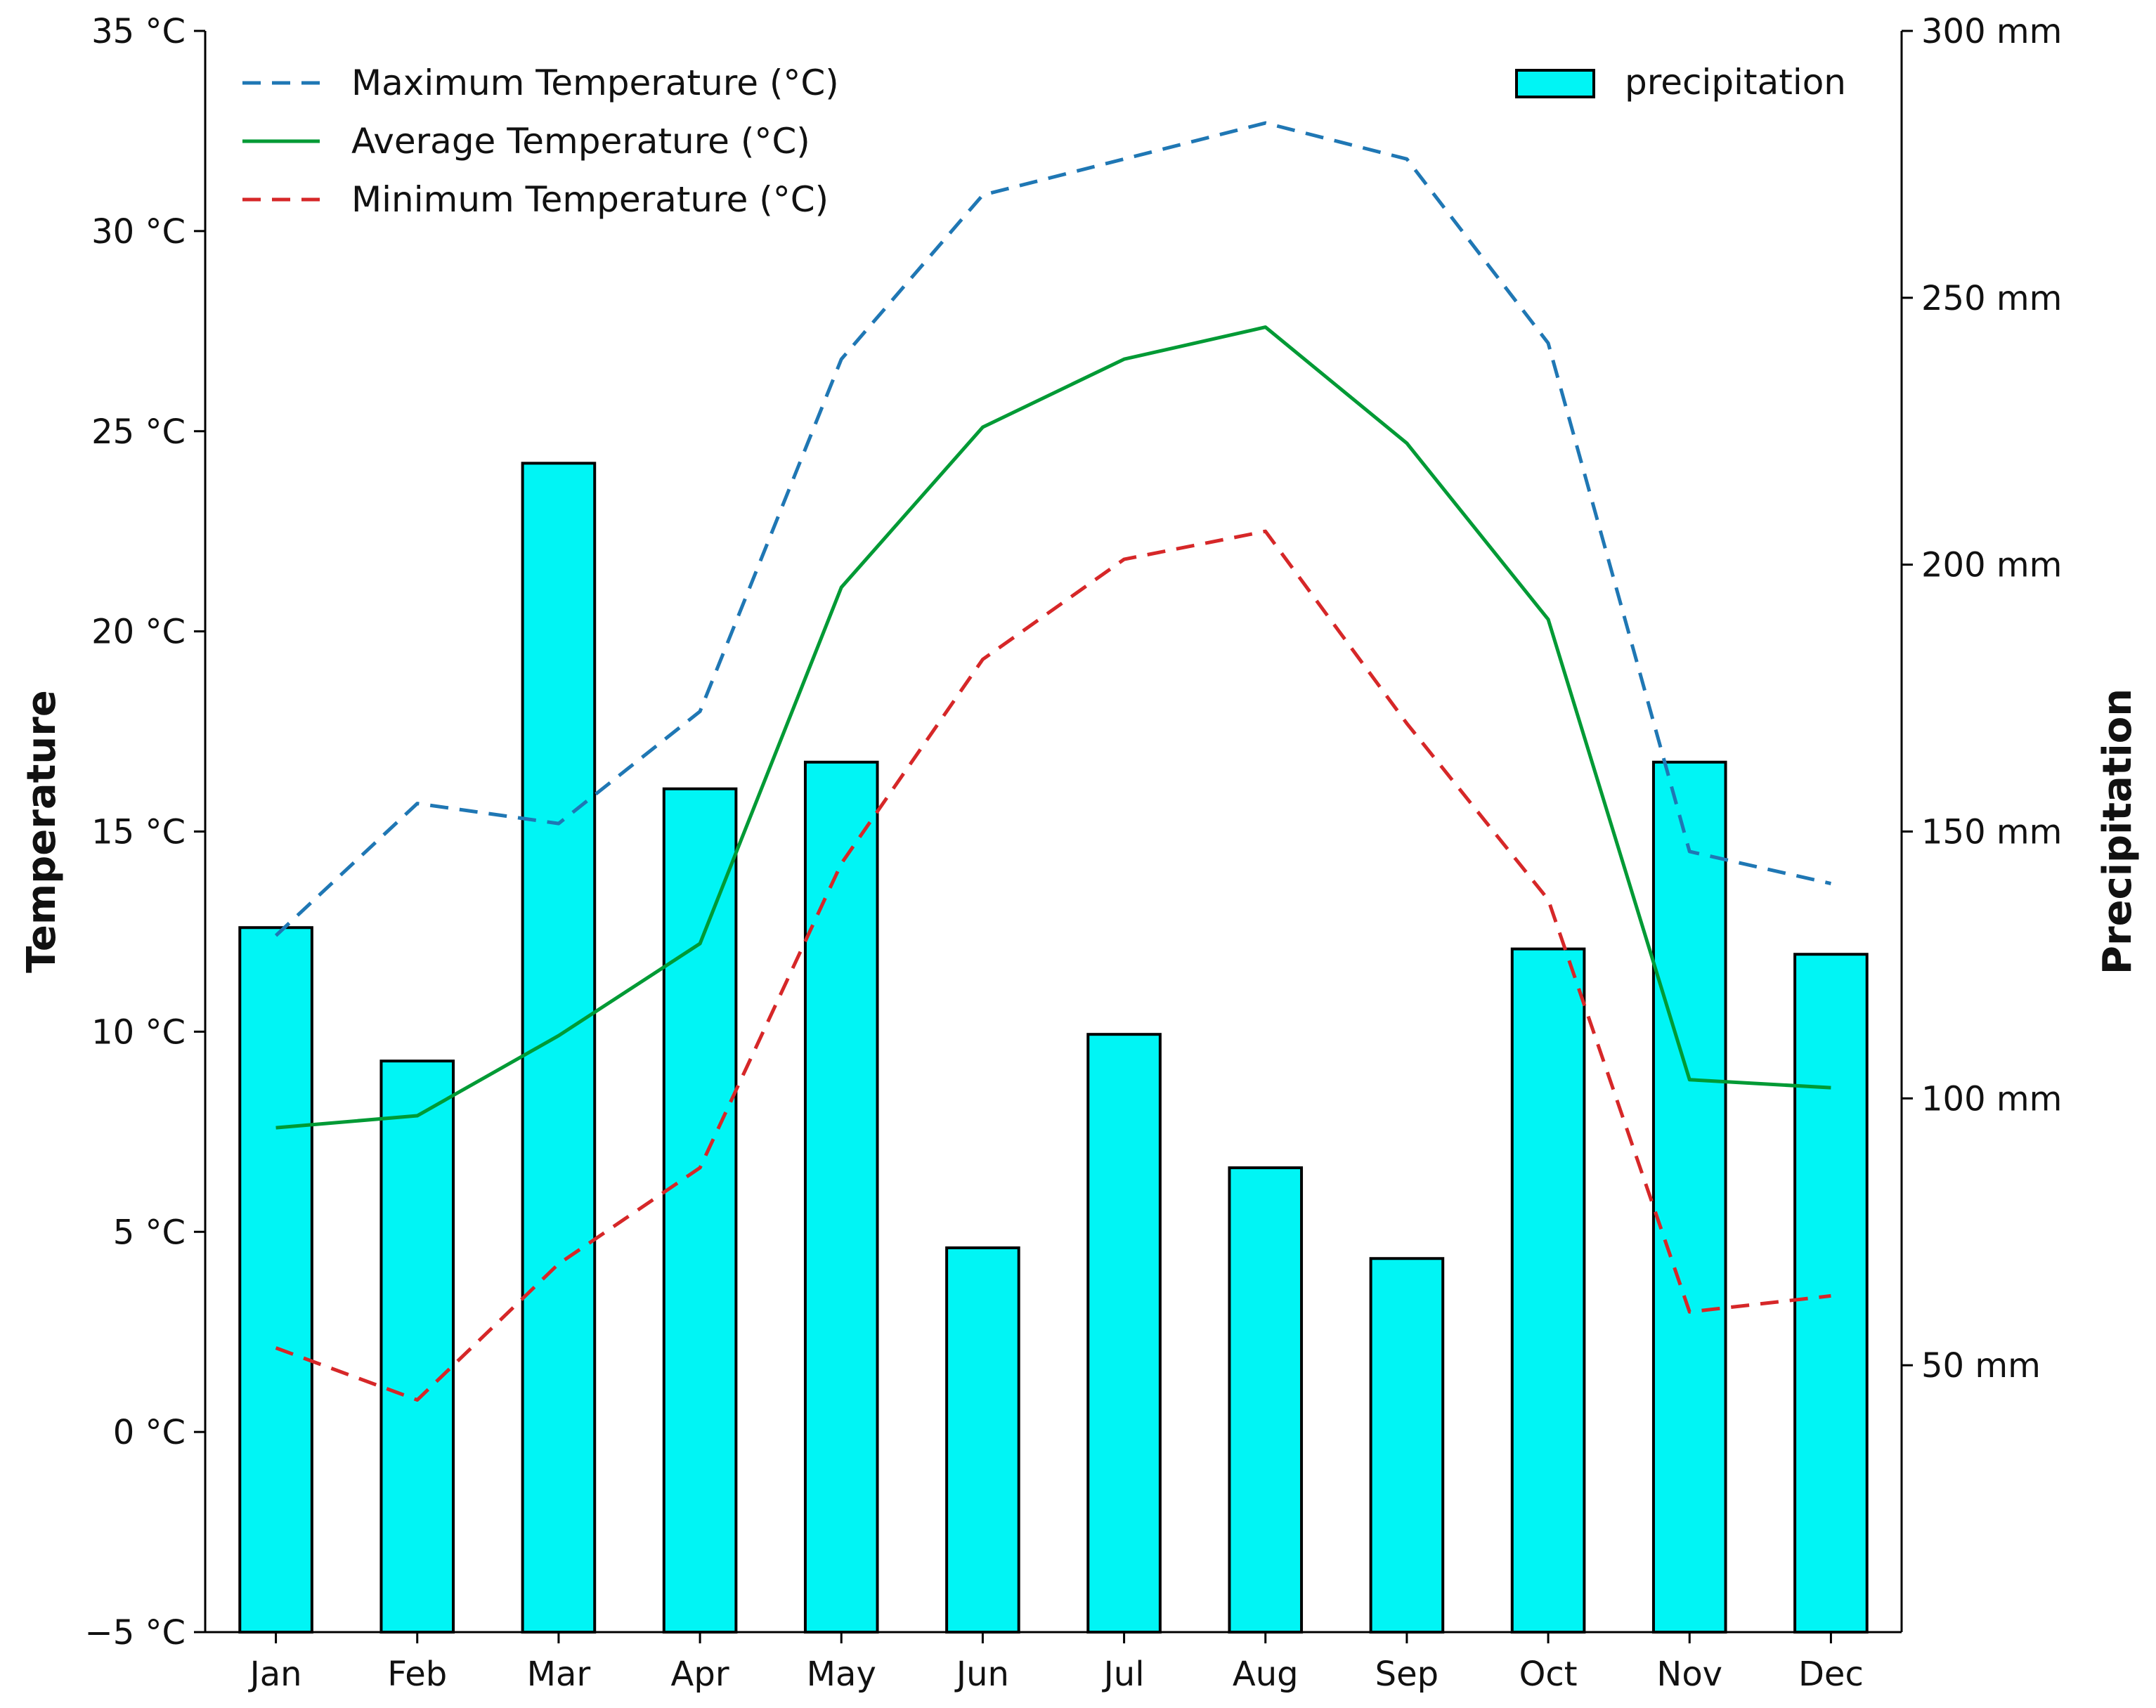  Describe the element at coordinates (1407, 1445) in the screenshot. I see `precipitation-bar-sep` at that location.